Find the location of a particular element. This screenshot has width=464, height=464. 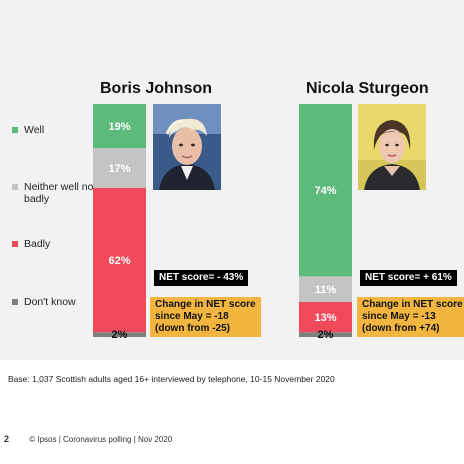

footer-text: © Ipsos | Coronavirus polling | Nov 2020 is located at coordinates (101, 439).